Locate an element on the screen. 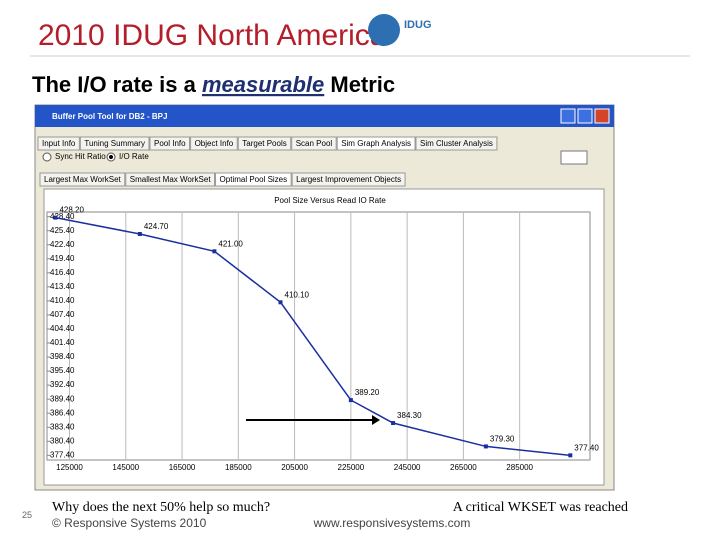 The height and width of the screenshot is (540, 720). radio-label: I/O Rate is located at coordinates (134, 156).